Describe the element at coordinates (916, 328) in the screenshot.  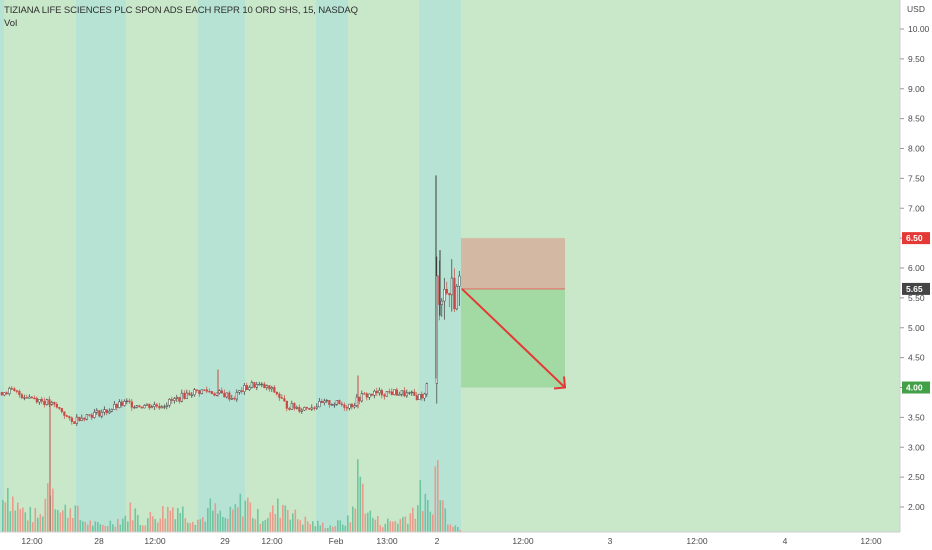
I see `price-tick-label: 5.00` at that location.